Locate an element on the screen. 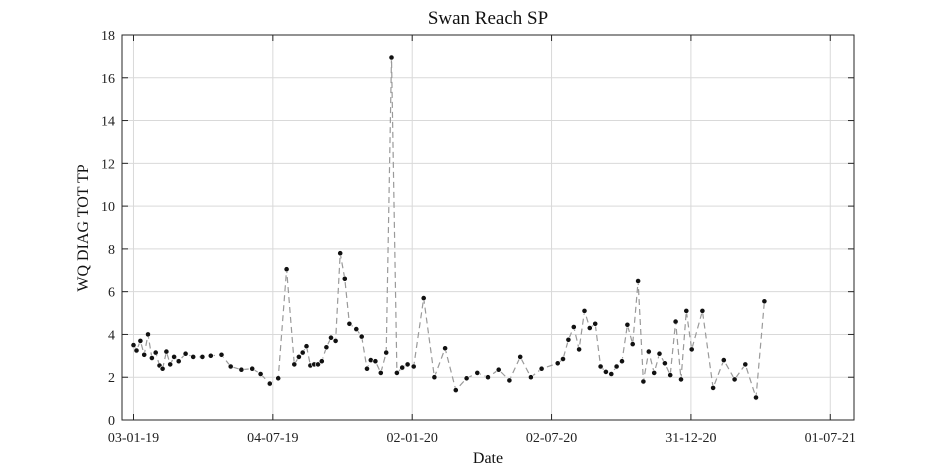 The image size is (945, 472). y-tick-label: 4 is located at coordinates (111, 335).